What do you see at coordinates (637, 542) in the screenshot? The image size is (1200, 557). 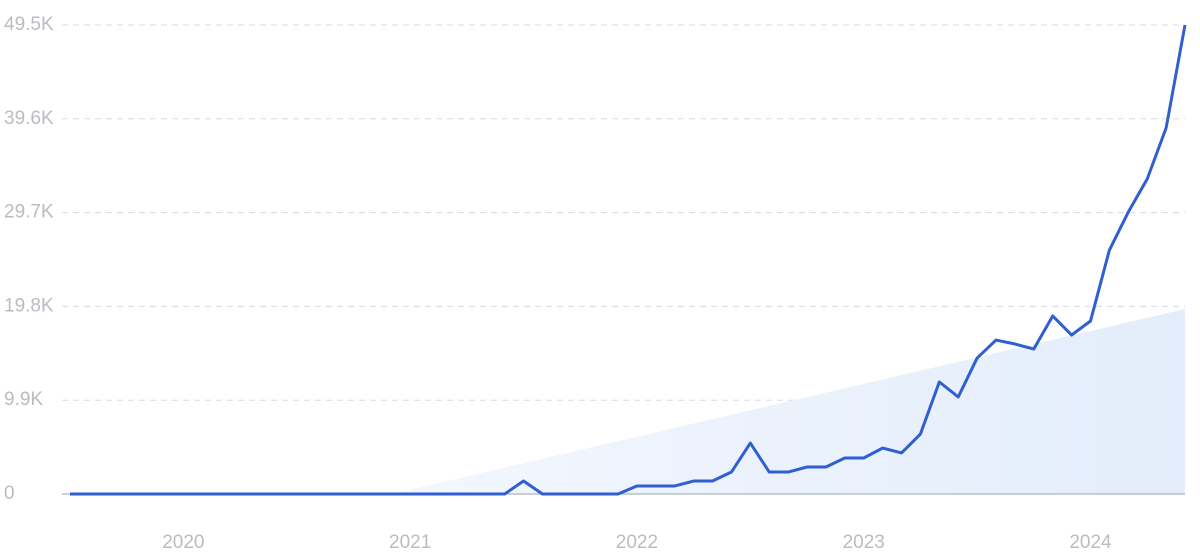 I see `x-tick-label: 2022` at bounding box center [637, 542].